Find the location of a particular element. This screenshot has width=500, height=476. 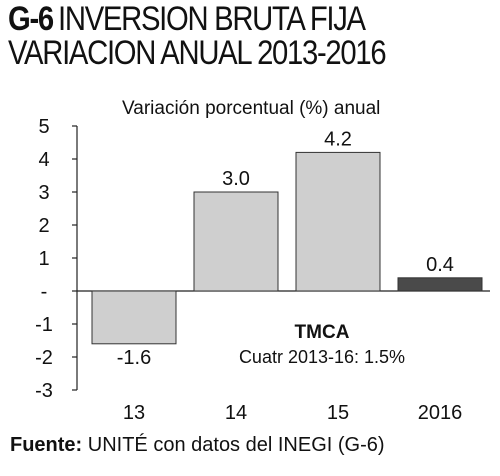

y-tick-label: 1 is located at coordinates (43, 259).